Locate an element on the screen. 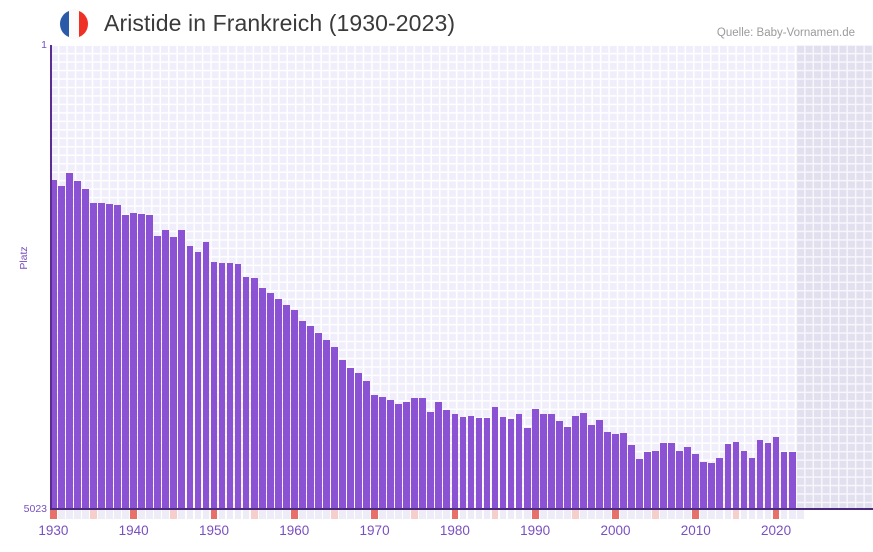 This screenshot has height=552, width=873. x-tick-minor-2019 is located at coordinates (768, 514).